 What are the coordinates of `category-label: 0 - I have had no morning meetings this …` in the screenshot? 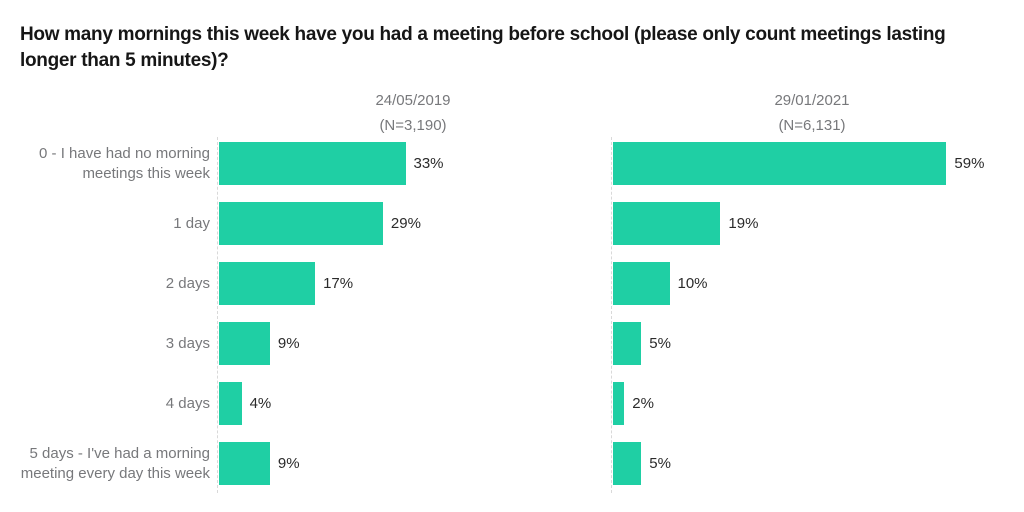 It's located at (124, 163).